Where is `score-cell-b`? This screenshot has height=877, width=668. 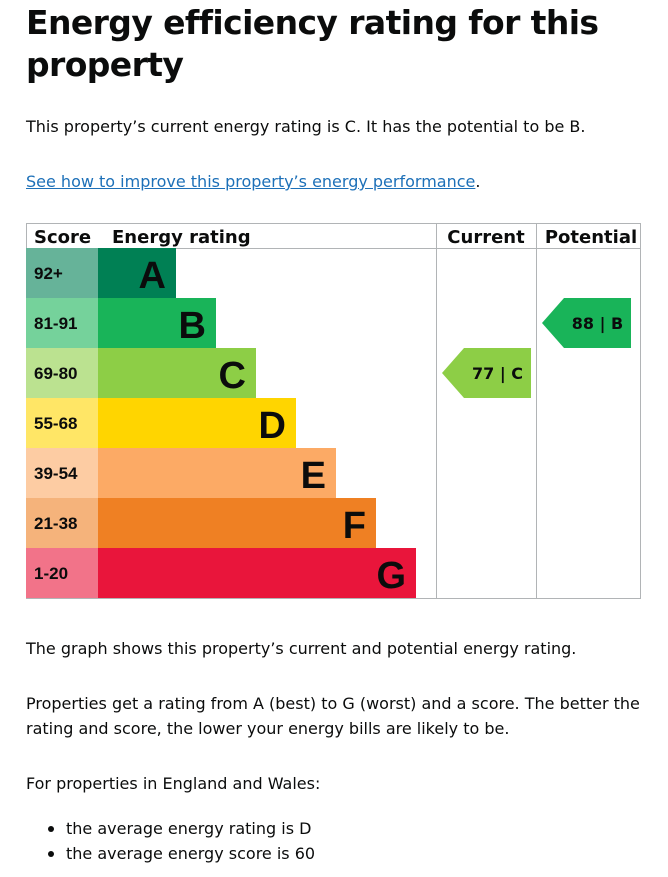
score-cell-b is located at coordinates (62, 323).